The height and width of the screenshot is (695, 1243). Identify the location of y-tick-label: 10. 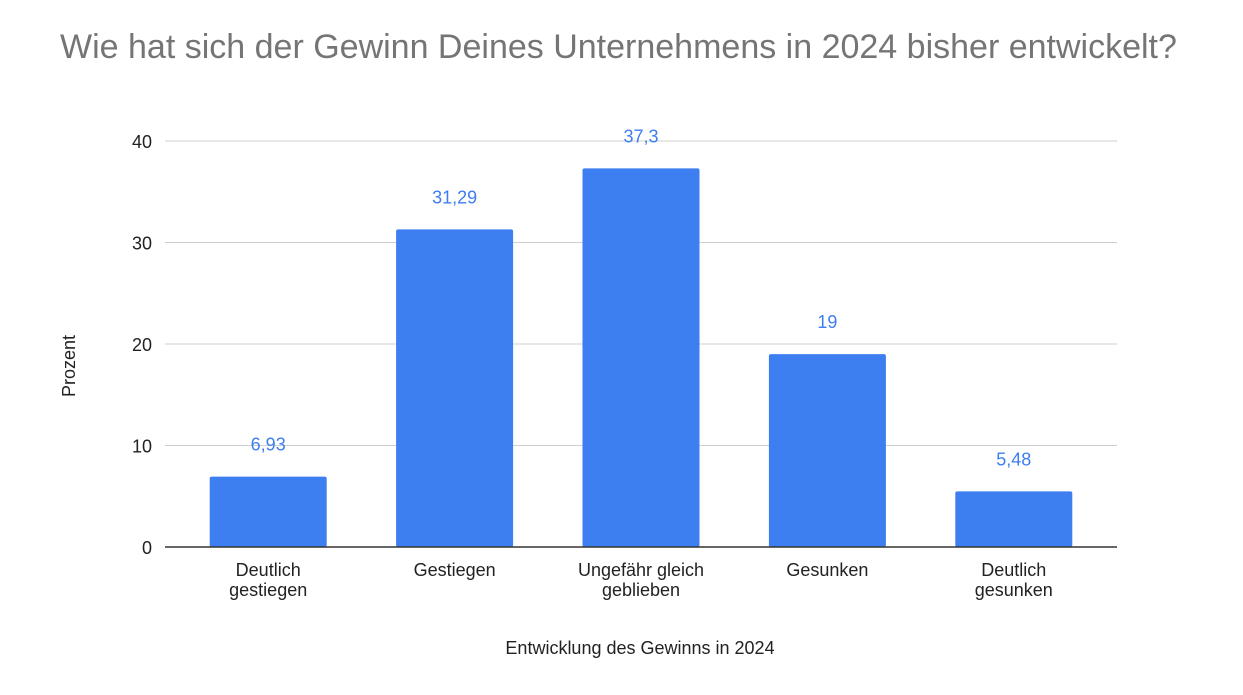
(142, 447).